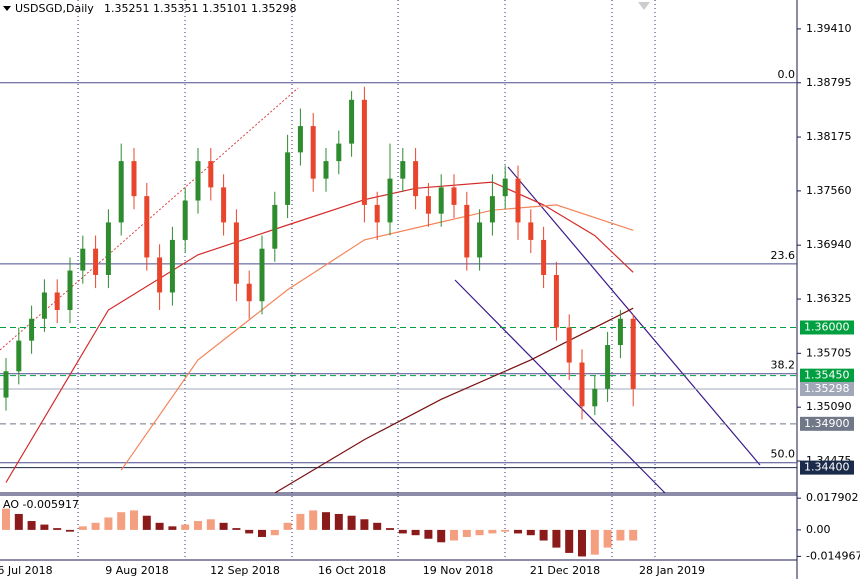  What do you see at coordinates (200, 8) in the screenshot?
I see `ohlc-info: 1.35251 1.35351 1.35101 1.35298` at bounding box center [200, 8].